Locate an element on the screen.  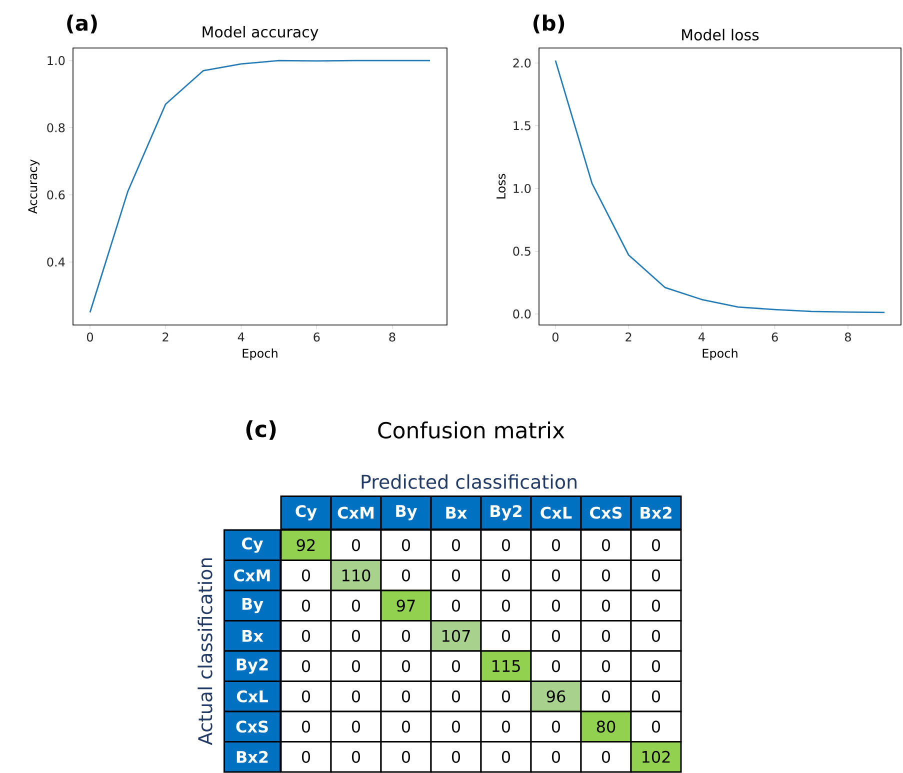
chart-title: Confusion matrix is located at coordinates (471, 430).